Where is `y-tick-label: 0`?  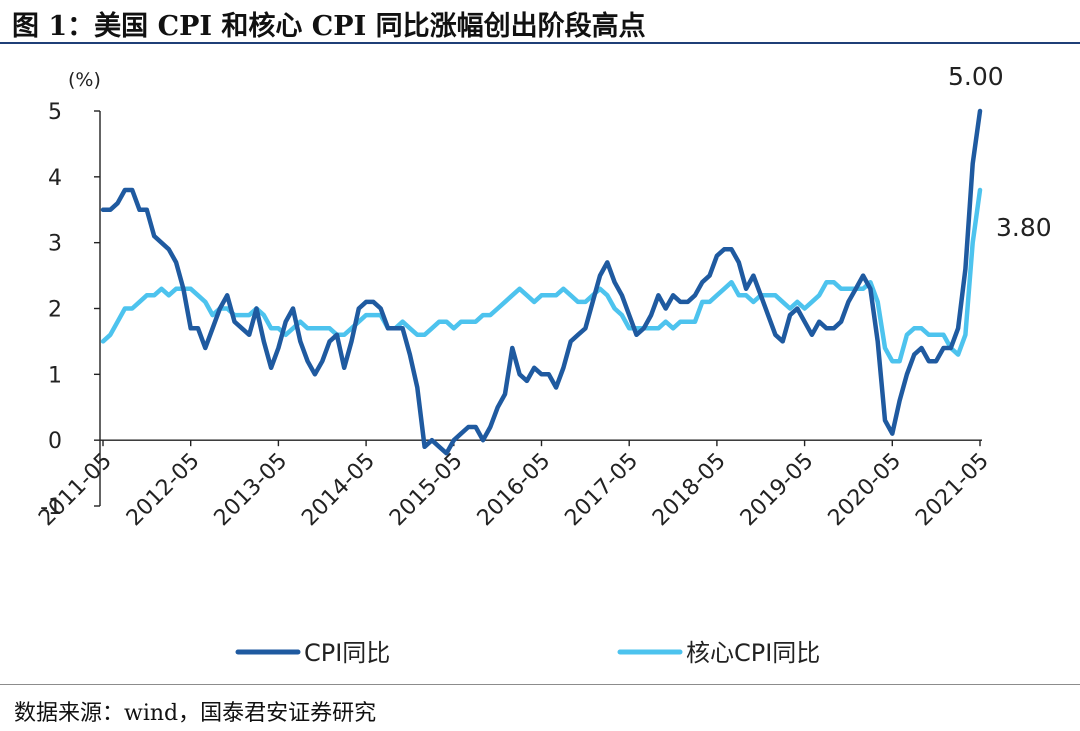 y-tick-label: 0 is located at coordinates (55, 441).